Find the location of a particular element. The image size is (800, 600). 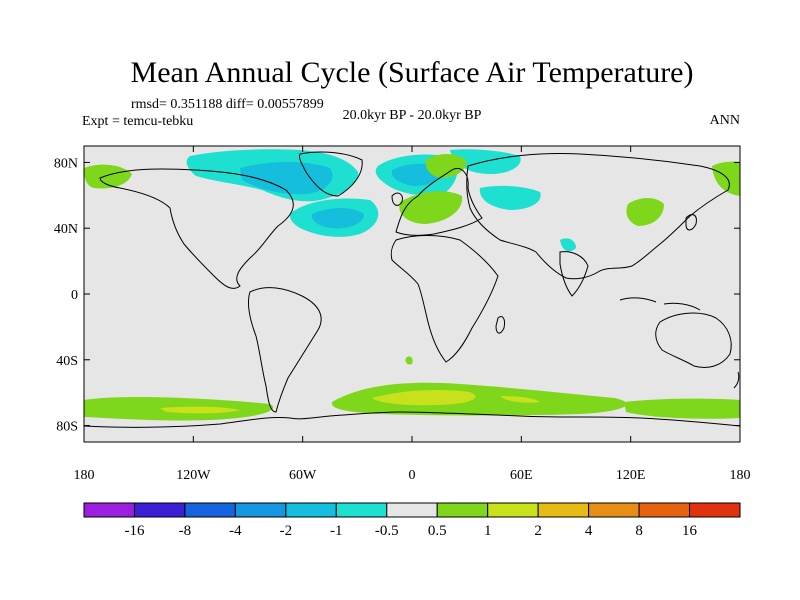

period-label: 20.0kyr BP - 20.0kyr BP is located at coordinates (412, 115).